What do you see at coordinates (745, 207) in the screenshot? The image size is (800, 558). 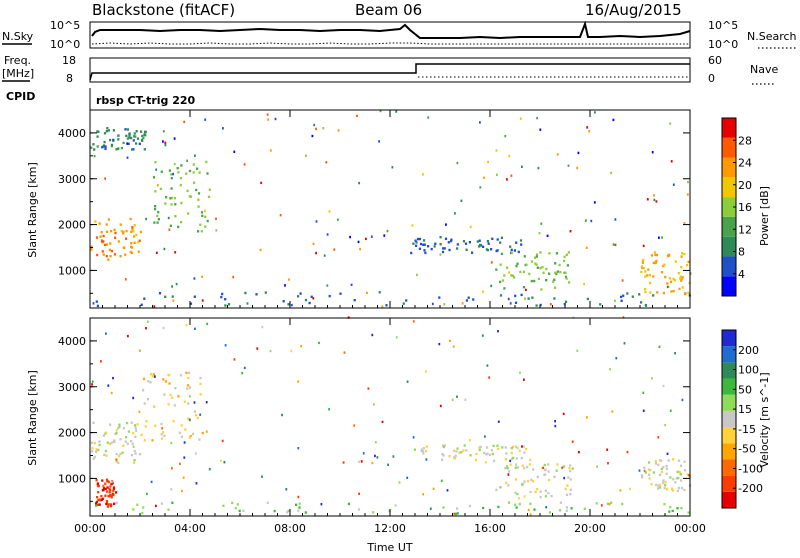 I see `colorbar-tick-label: 16` at bounding box center [745, 207].